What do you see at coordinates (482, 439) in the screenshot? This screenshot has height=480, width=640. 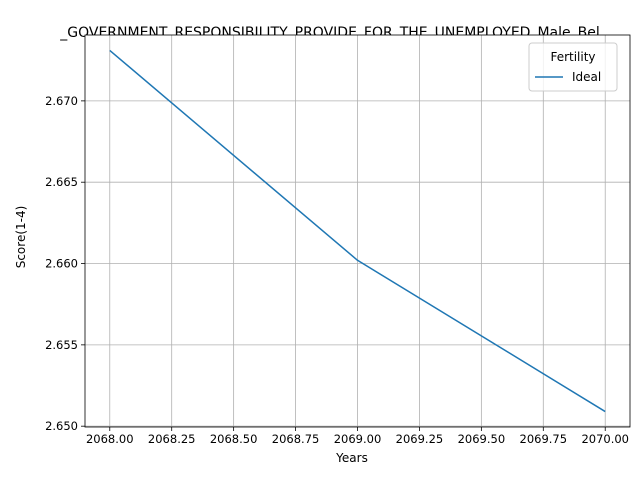 I see `x-tick-label: 2069.50` at bounding box center [482, 439].